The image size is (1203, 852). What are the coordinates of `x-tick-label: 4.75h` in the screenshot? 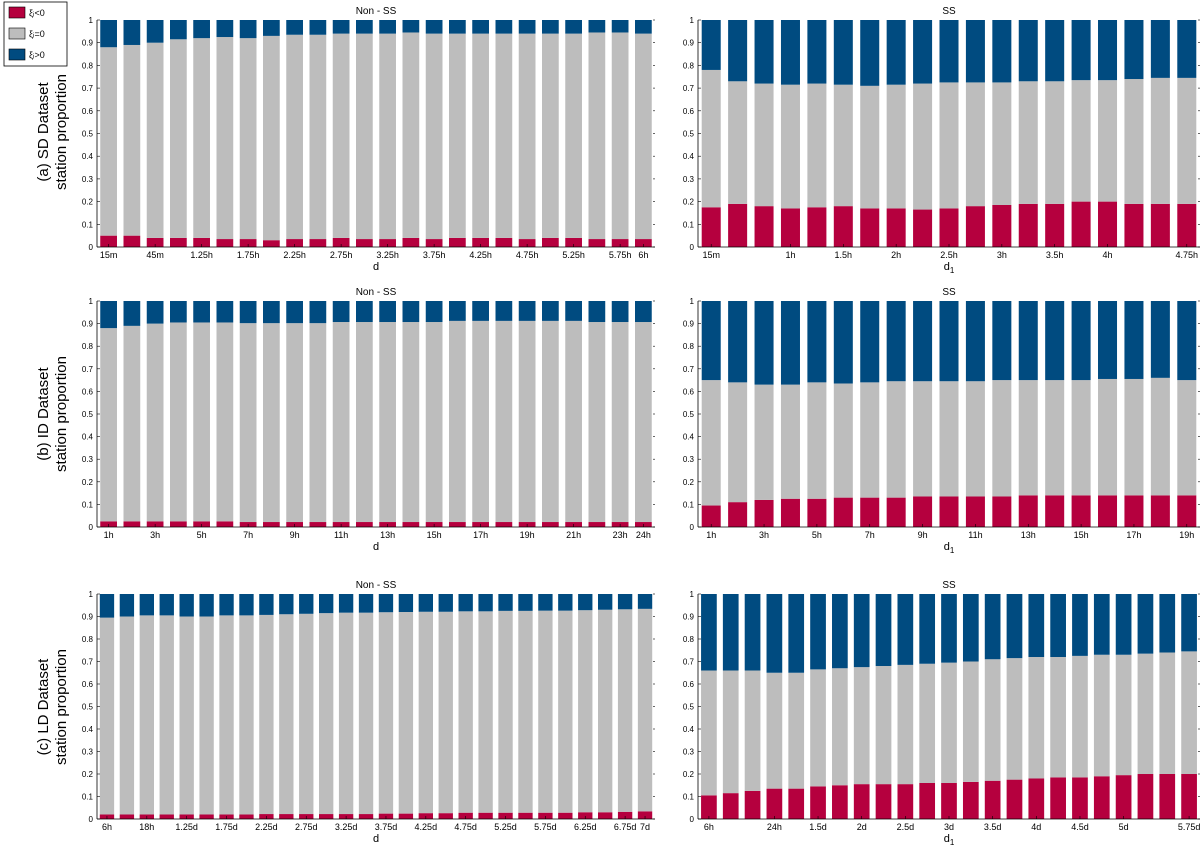 It's located at (527, 255).